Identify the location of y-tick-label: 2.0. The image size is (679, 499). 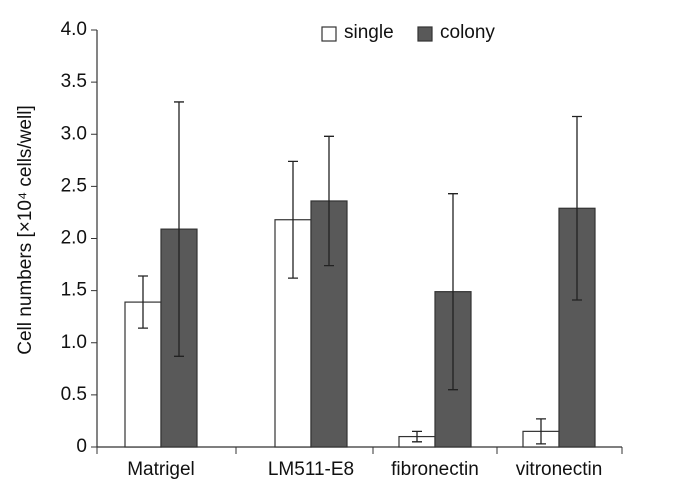
(74, 238).